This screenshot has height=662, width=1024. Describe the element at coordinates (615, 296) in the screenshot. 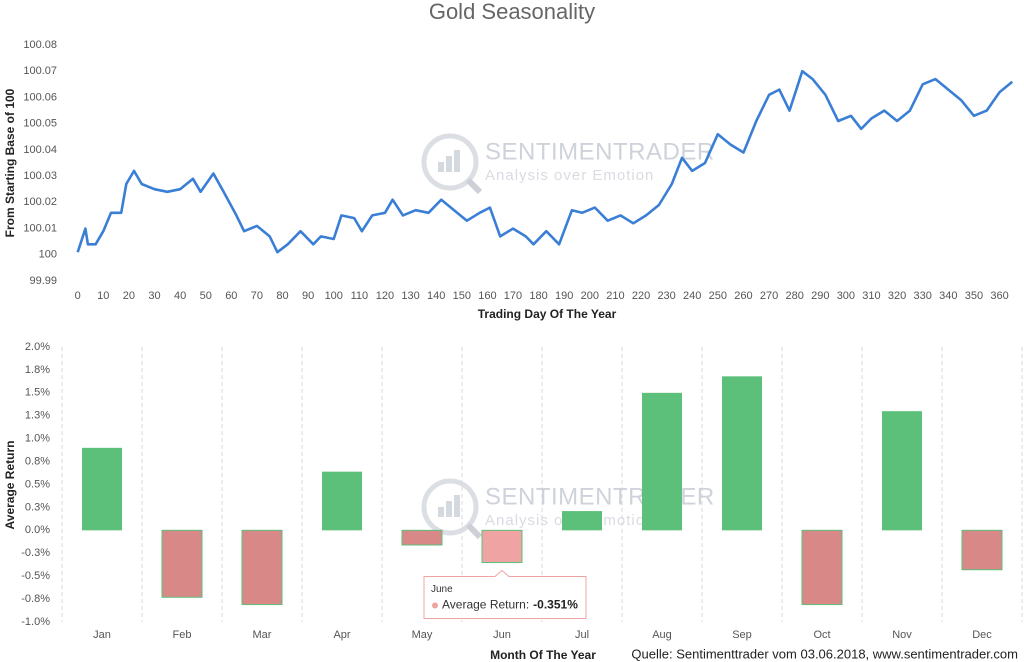

I see `x-tick-label: 210` at that location.